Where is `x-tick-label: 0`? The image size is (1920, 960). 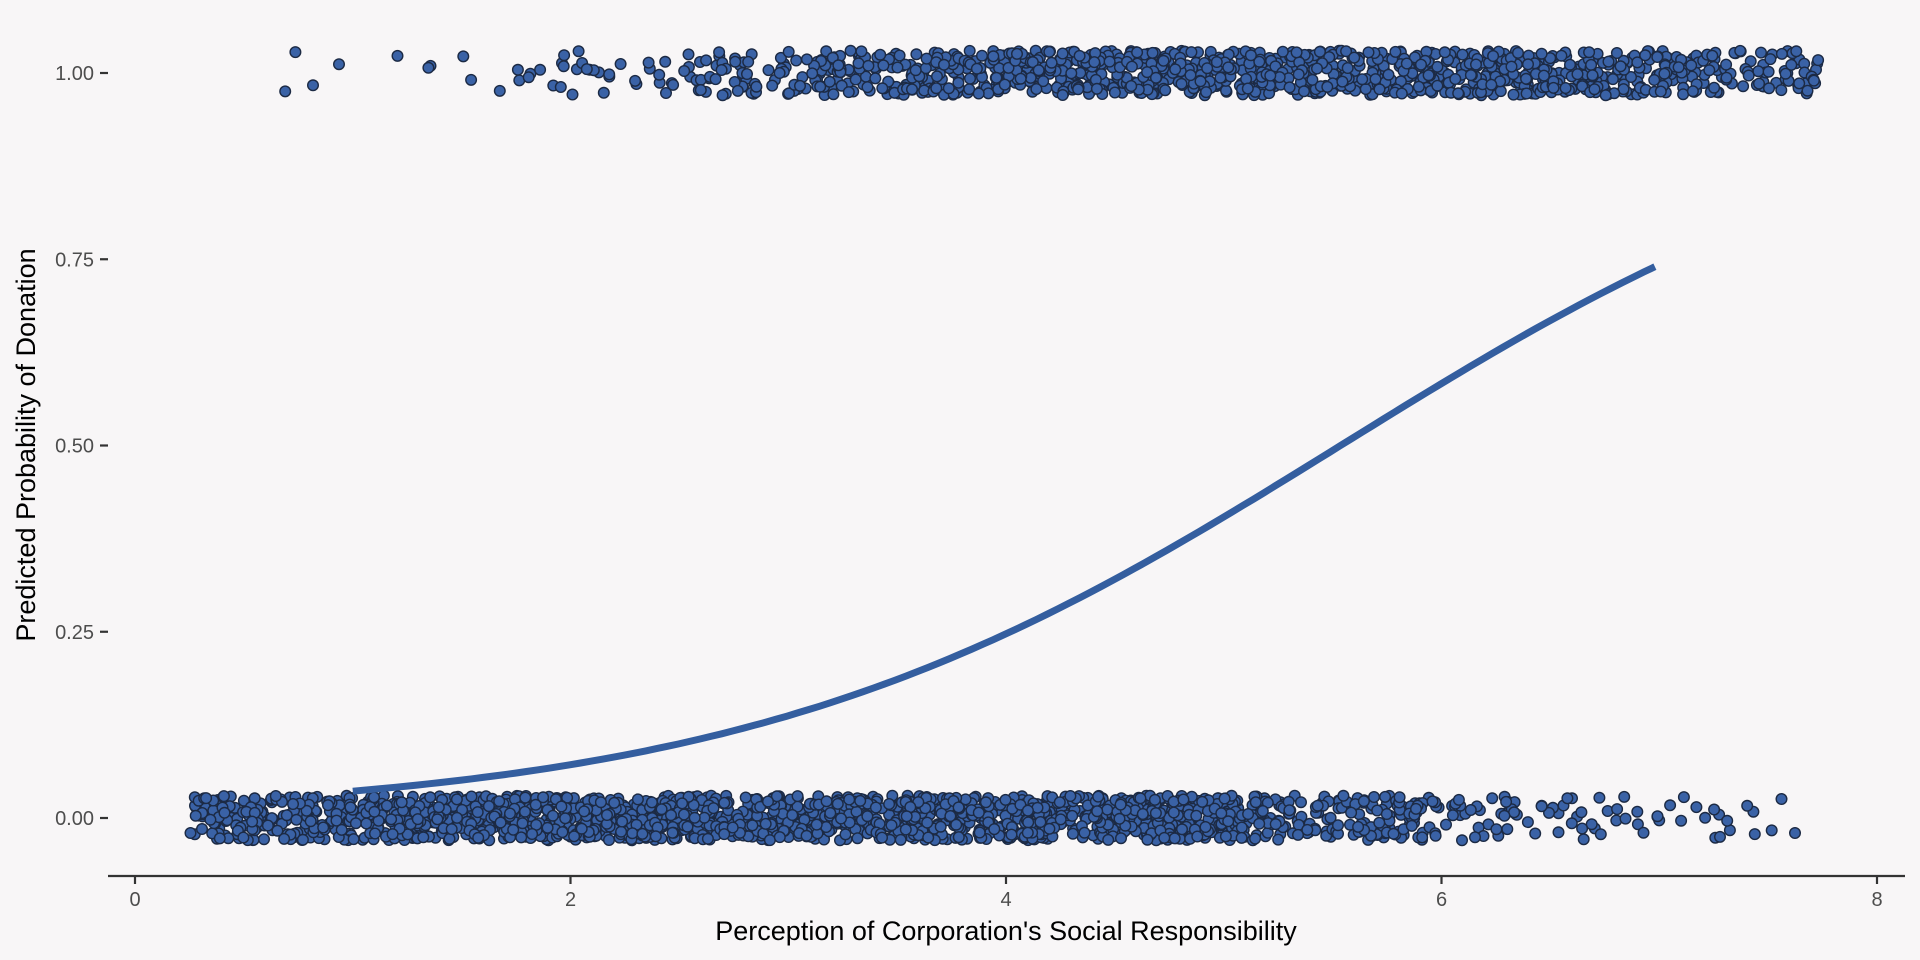 x-tick-label: 0 is located at coordinates (134, 900).